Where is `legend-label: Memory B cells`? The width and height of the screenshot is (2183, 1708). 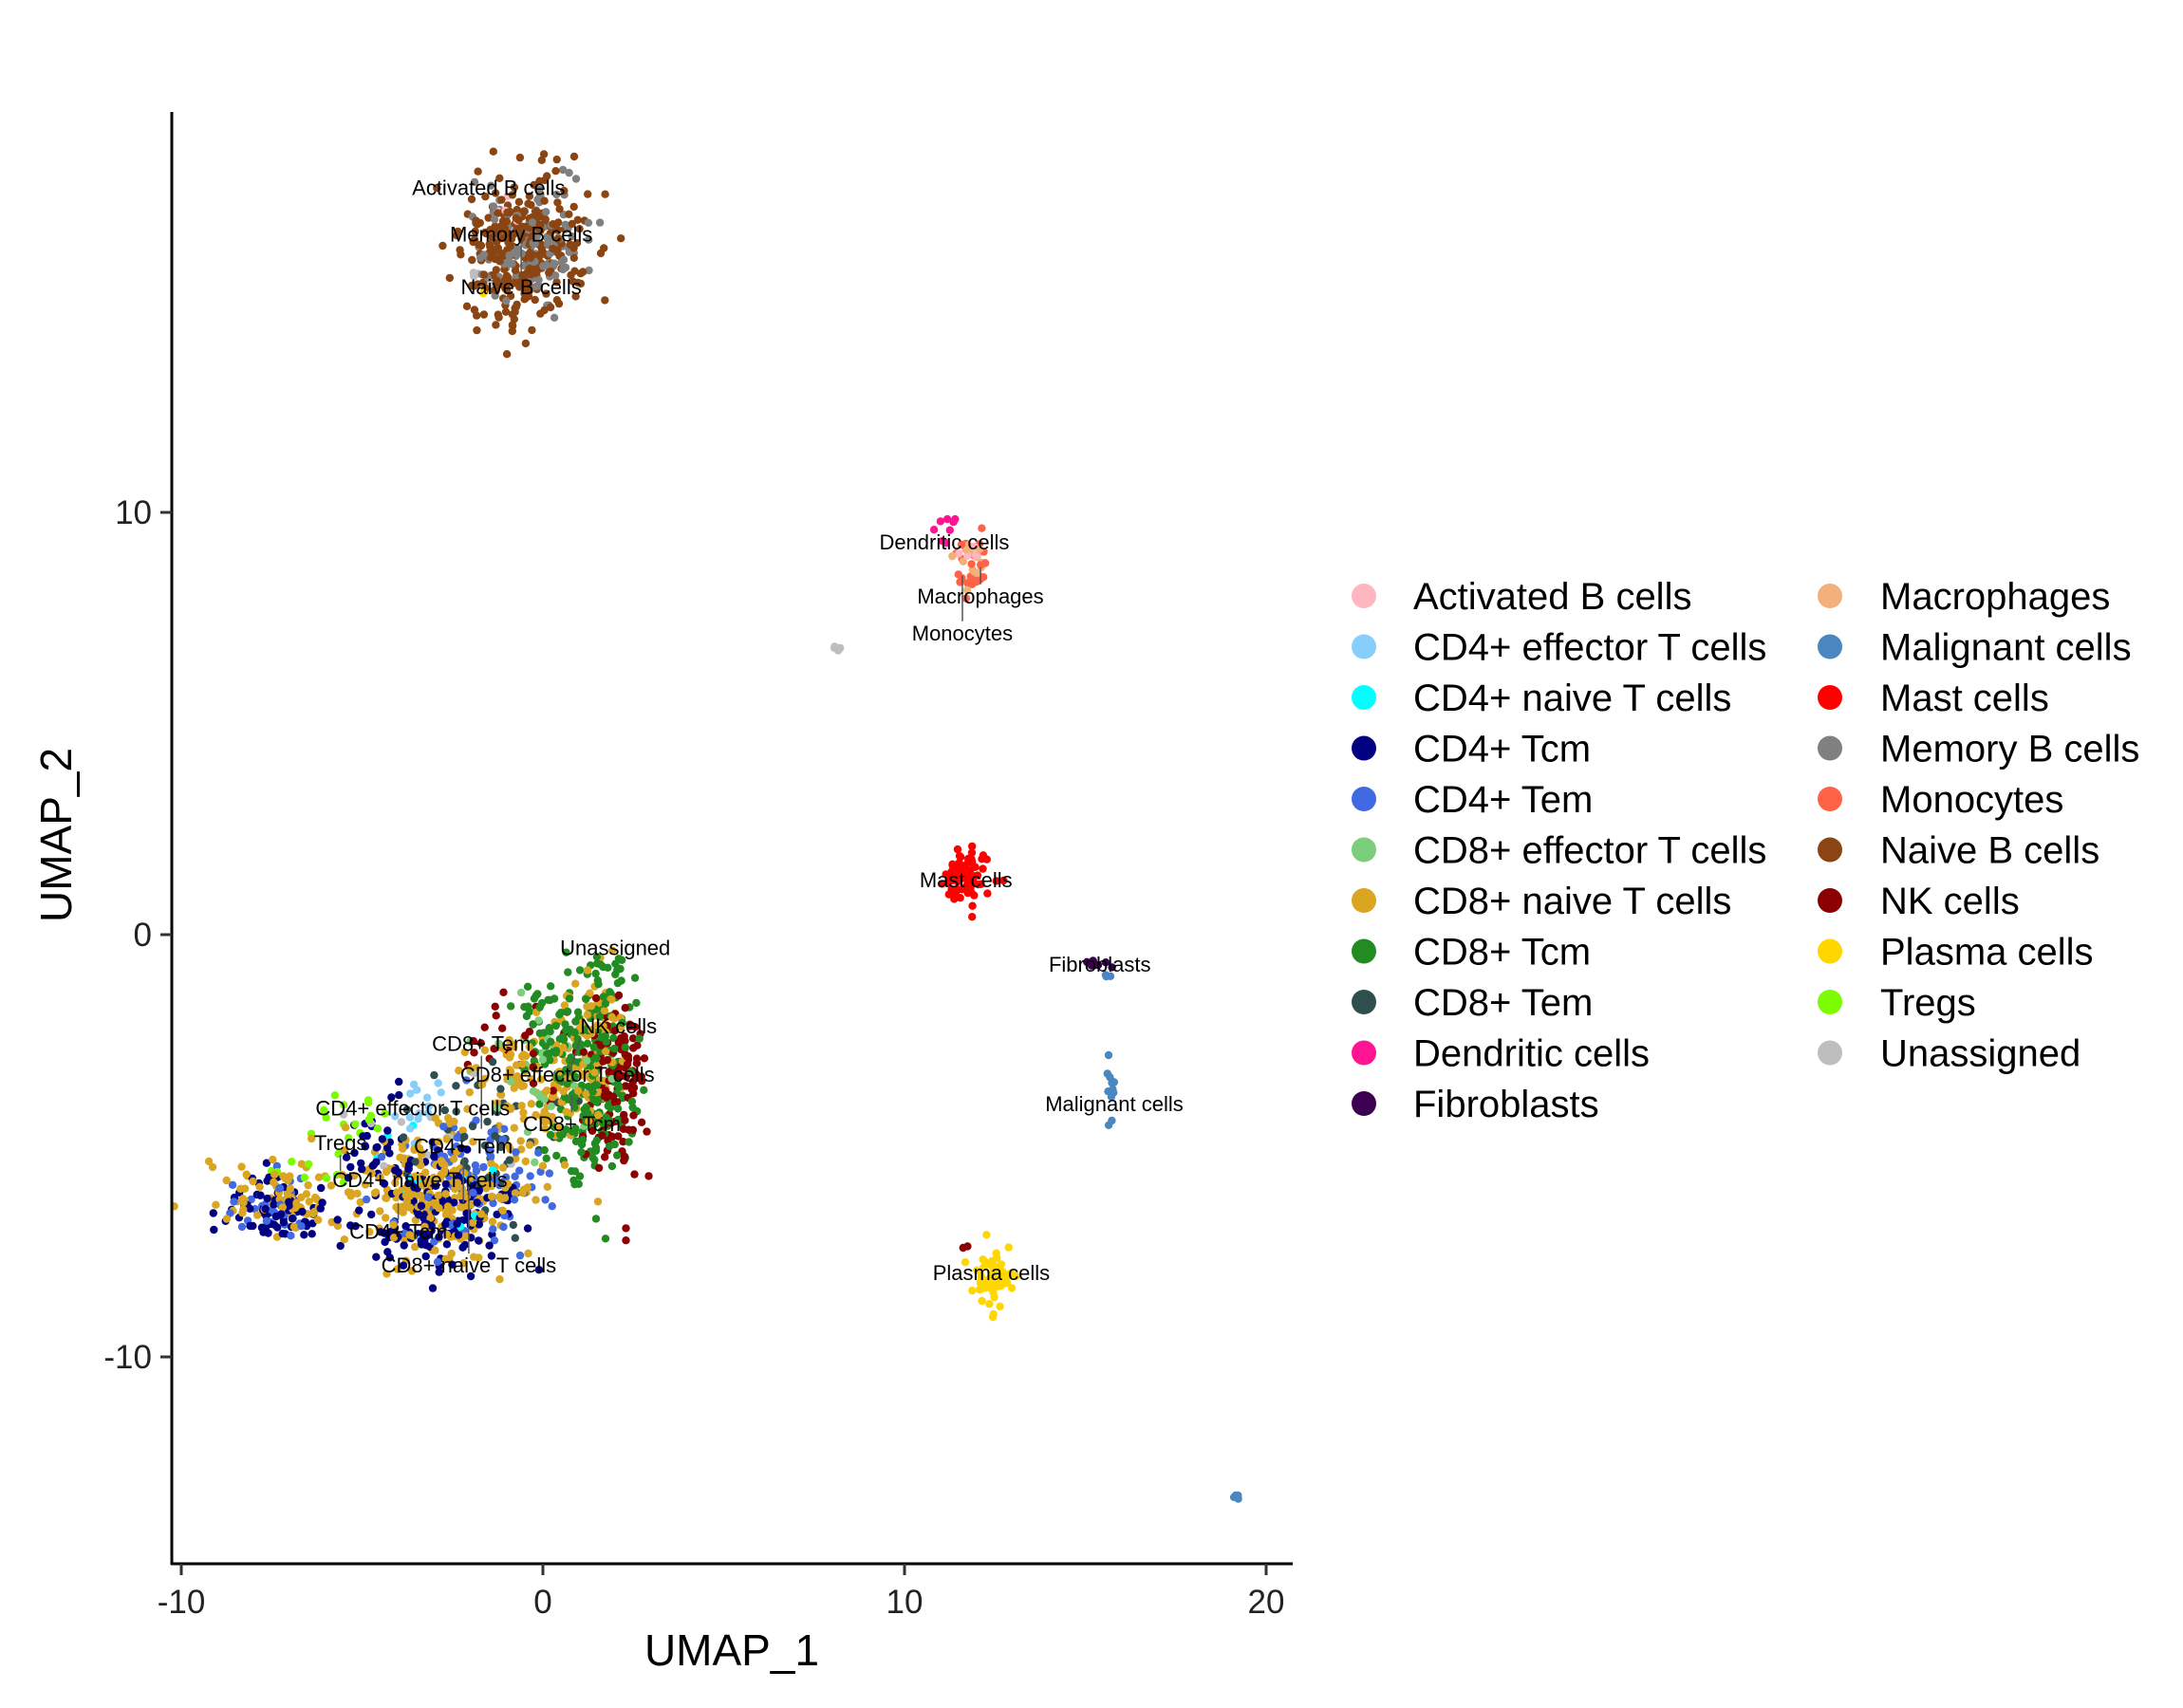 legend-label: Memory B cells is located at coordinates (2009, 749).